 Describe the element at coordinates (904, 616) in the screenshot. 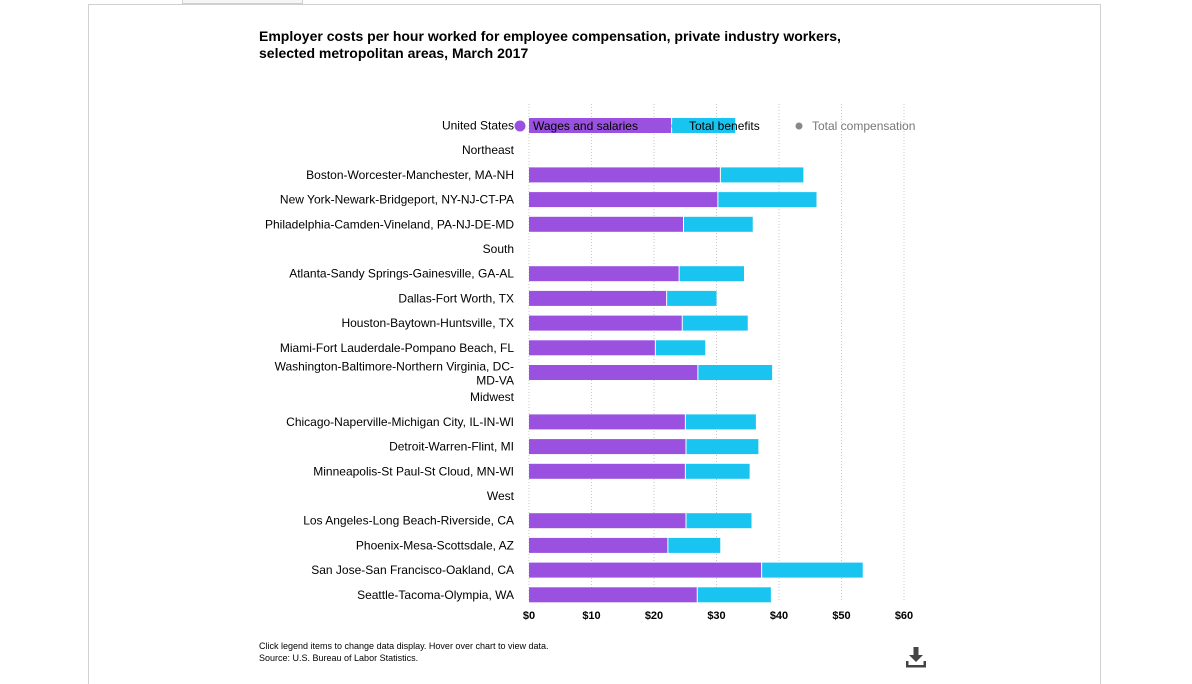

I see `x-tick-label: $60` at that location.